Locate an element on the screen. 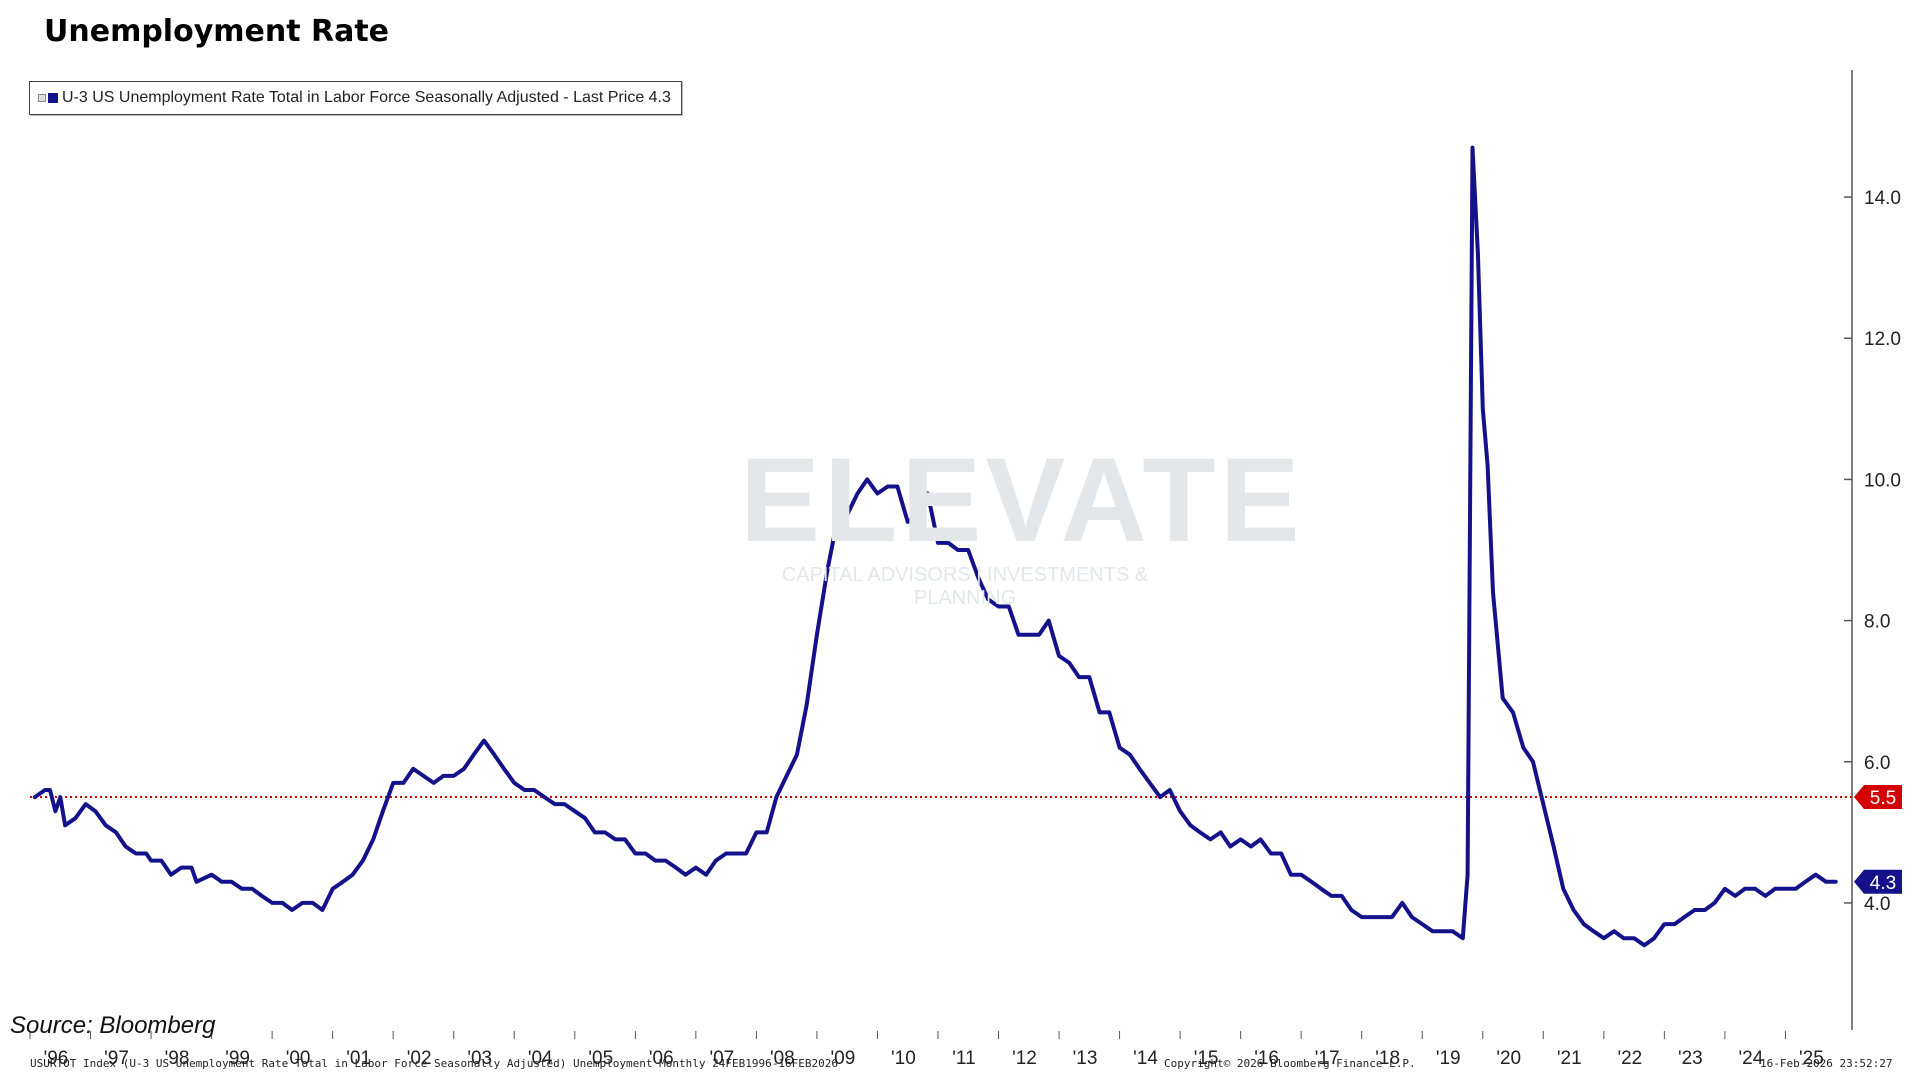  x-tick-label: '13 is located at coordinates (1085, 1058).